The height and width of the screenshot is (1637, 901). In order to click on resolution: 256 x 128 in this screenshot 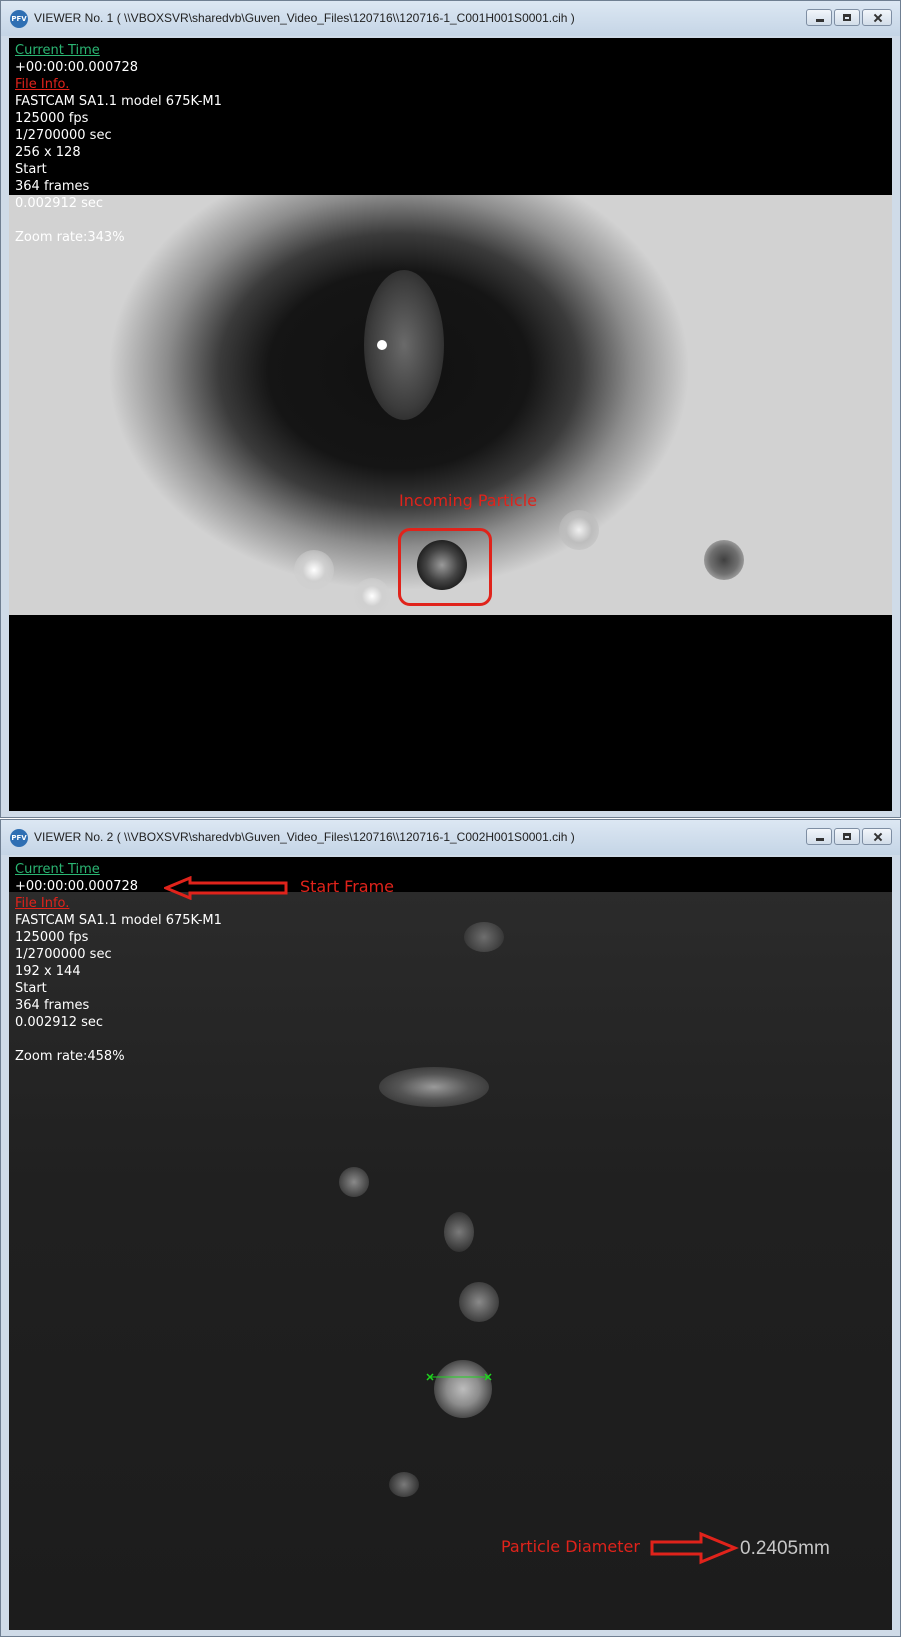, I will do `click(48, 152)`.